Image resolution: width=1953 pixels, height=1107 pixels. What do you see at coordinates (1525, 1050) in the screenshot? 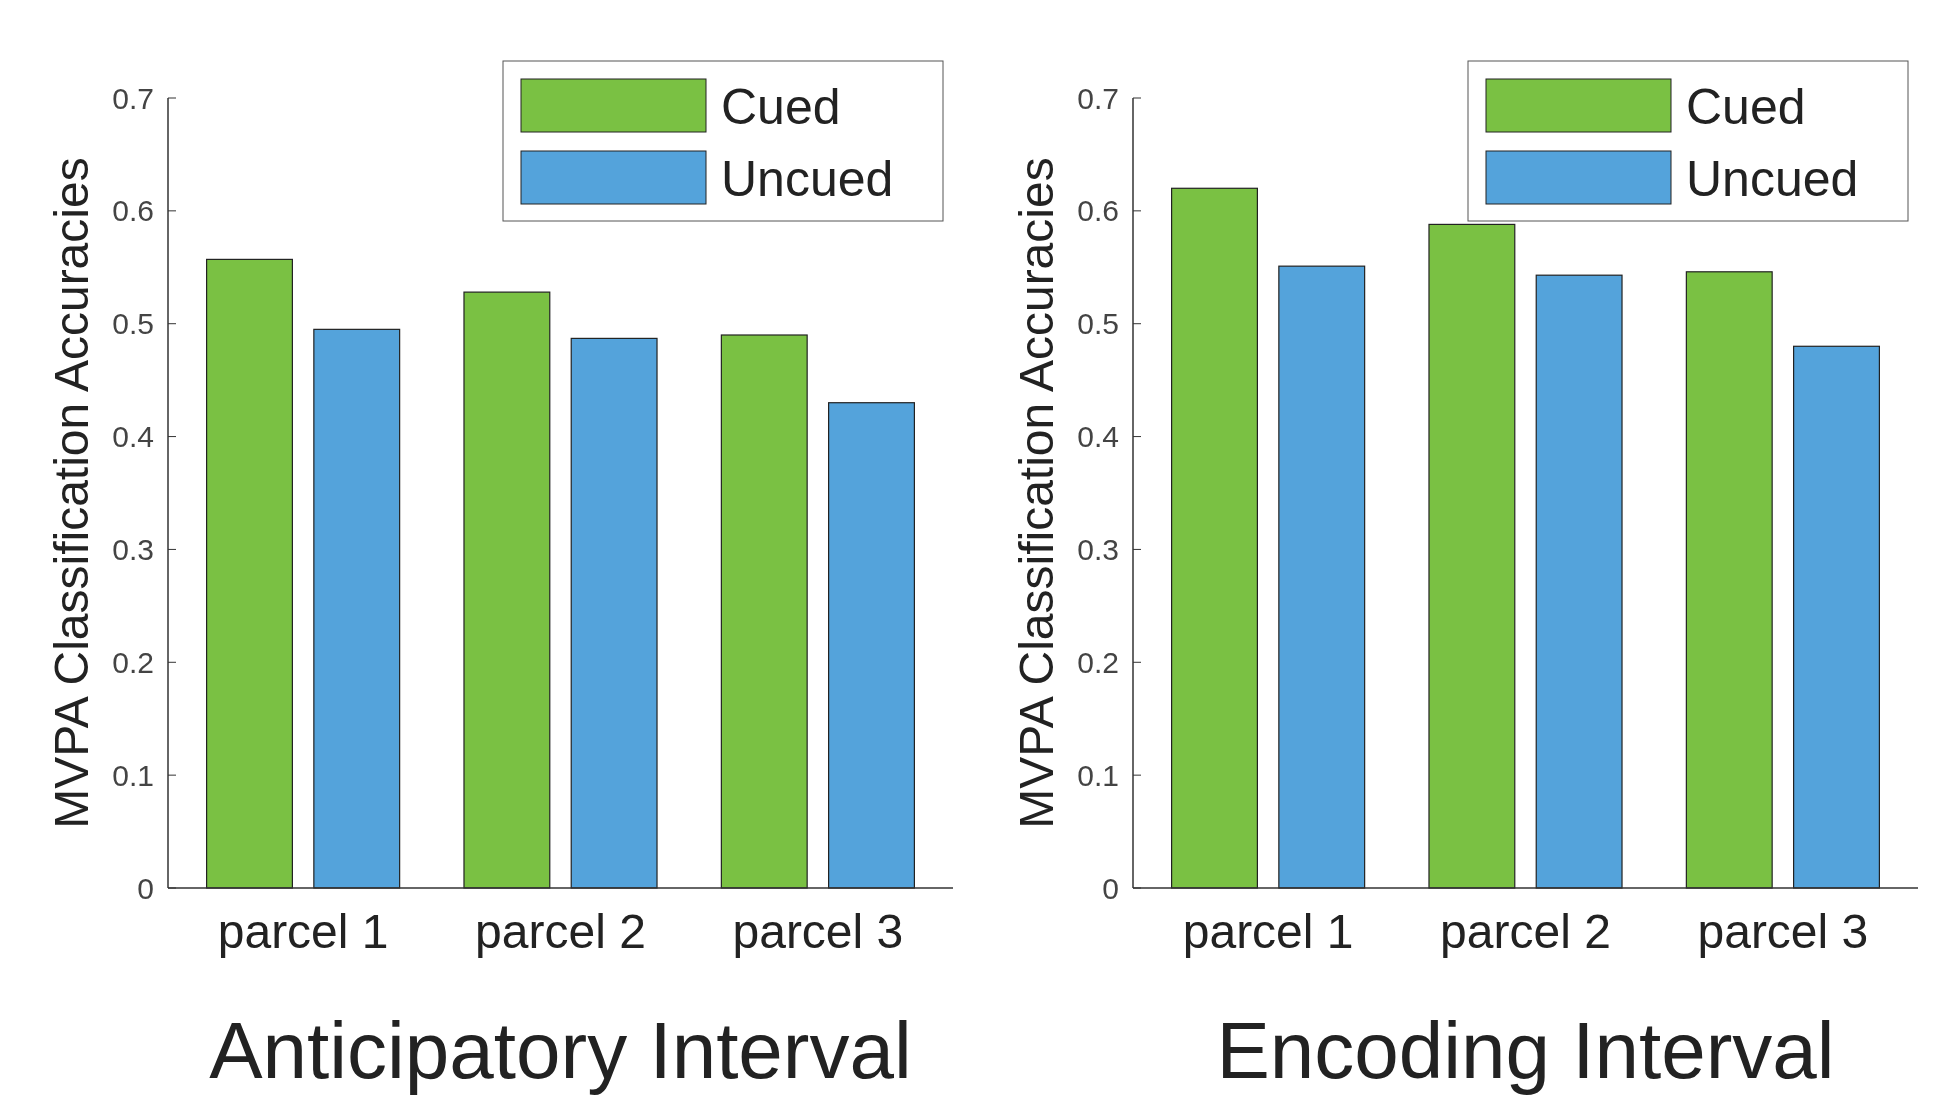
I see `text: Encoding Interval` at bounding box center [1525, 1050].